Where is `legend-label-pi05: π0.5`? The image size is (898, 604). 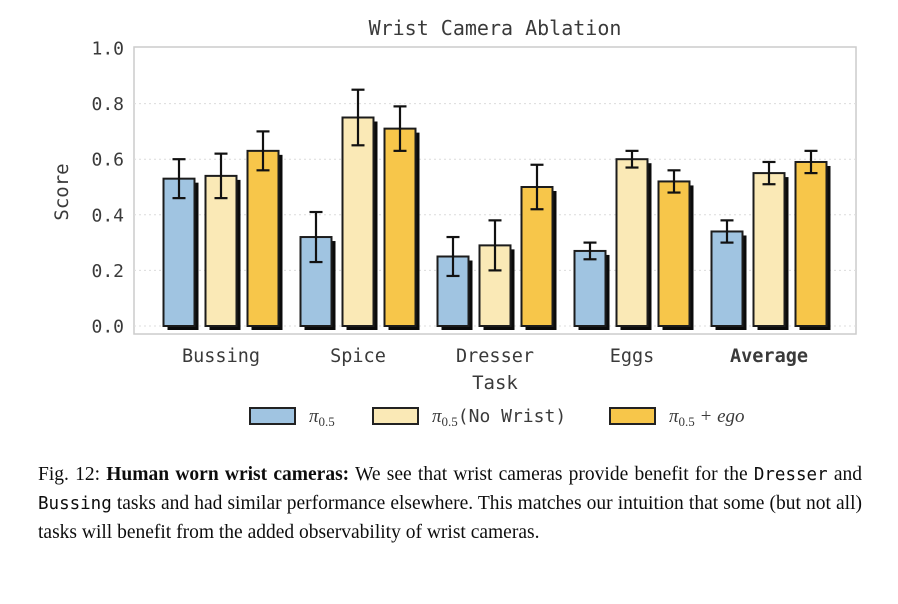 legend-label-pi05: π0.5 is located at coordinates (322, 417).